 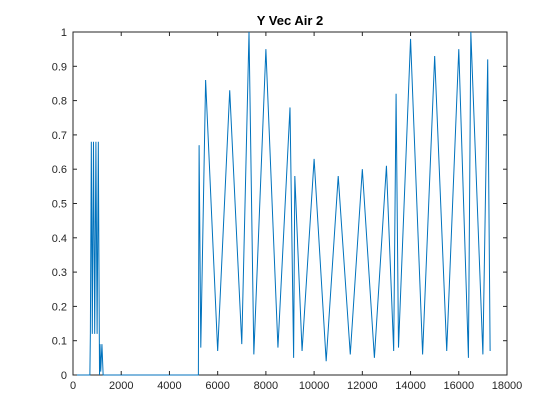 I want to click on y-tick-label: 0.8, so click(x=59, y=102).